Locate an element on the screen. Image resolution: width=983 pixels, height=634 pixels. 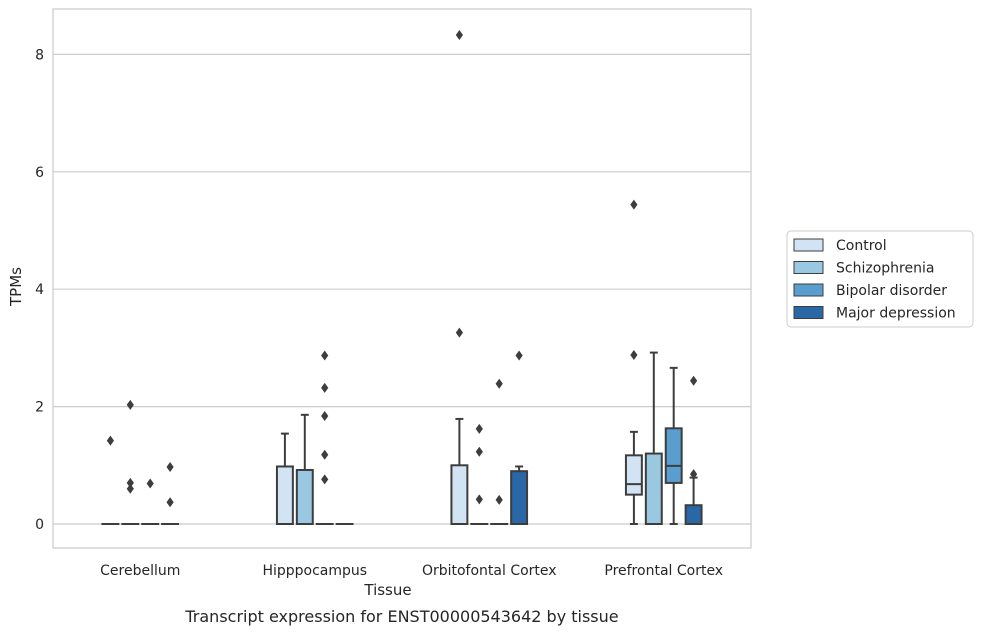
y-tick-labels: 0 2 4 6 8 is located at coordinates (39, 290).